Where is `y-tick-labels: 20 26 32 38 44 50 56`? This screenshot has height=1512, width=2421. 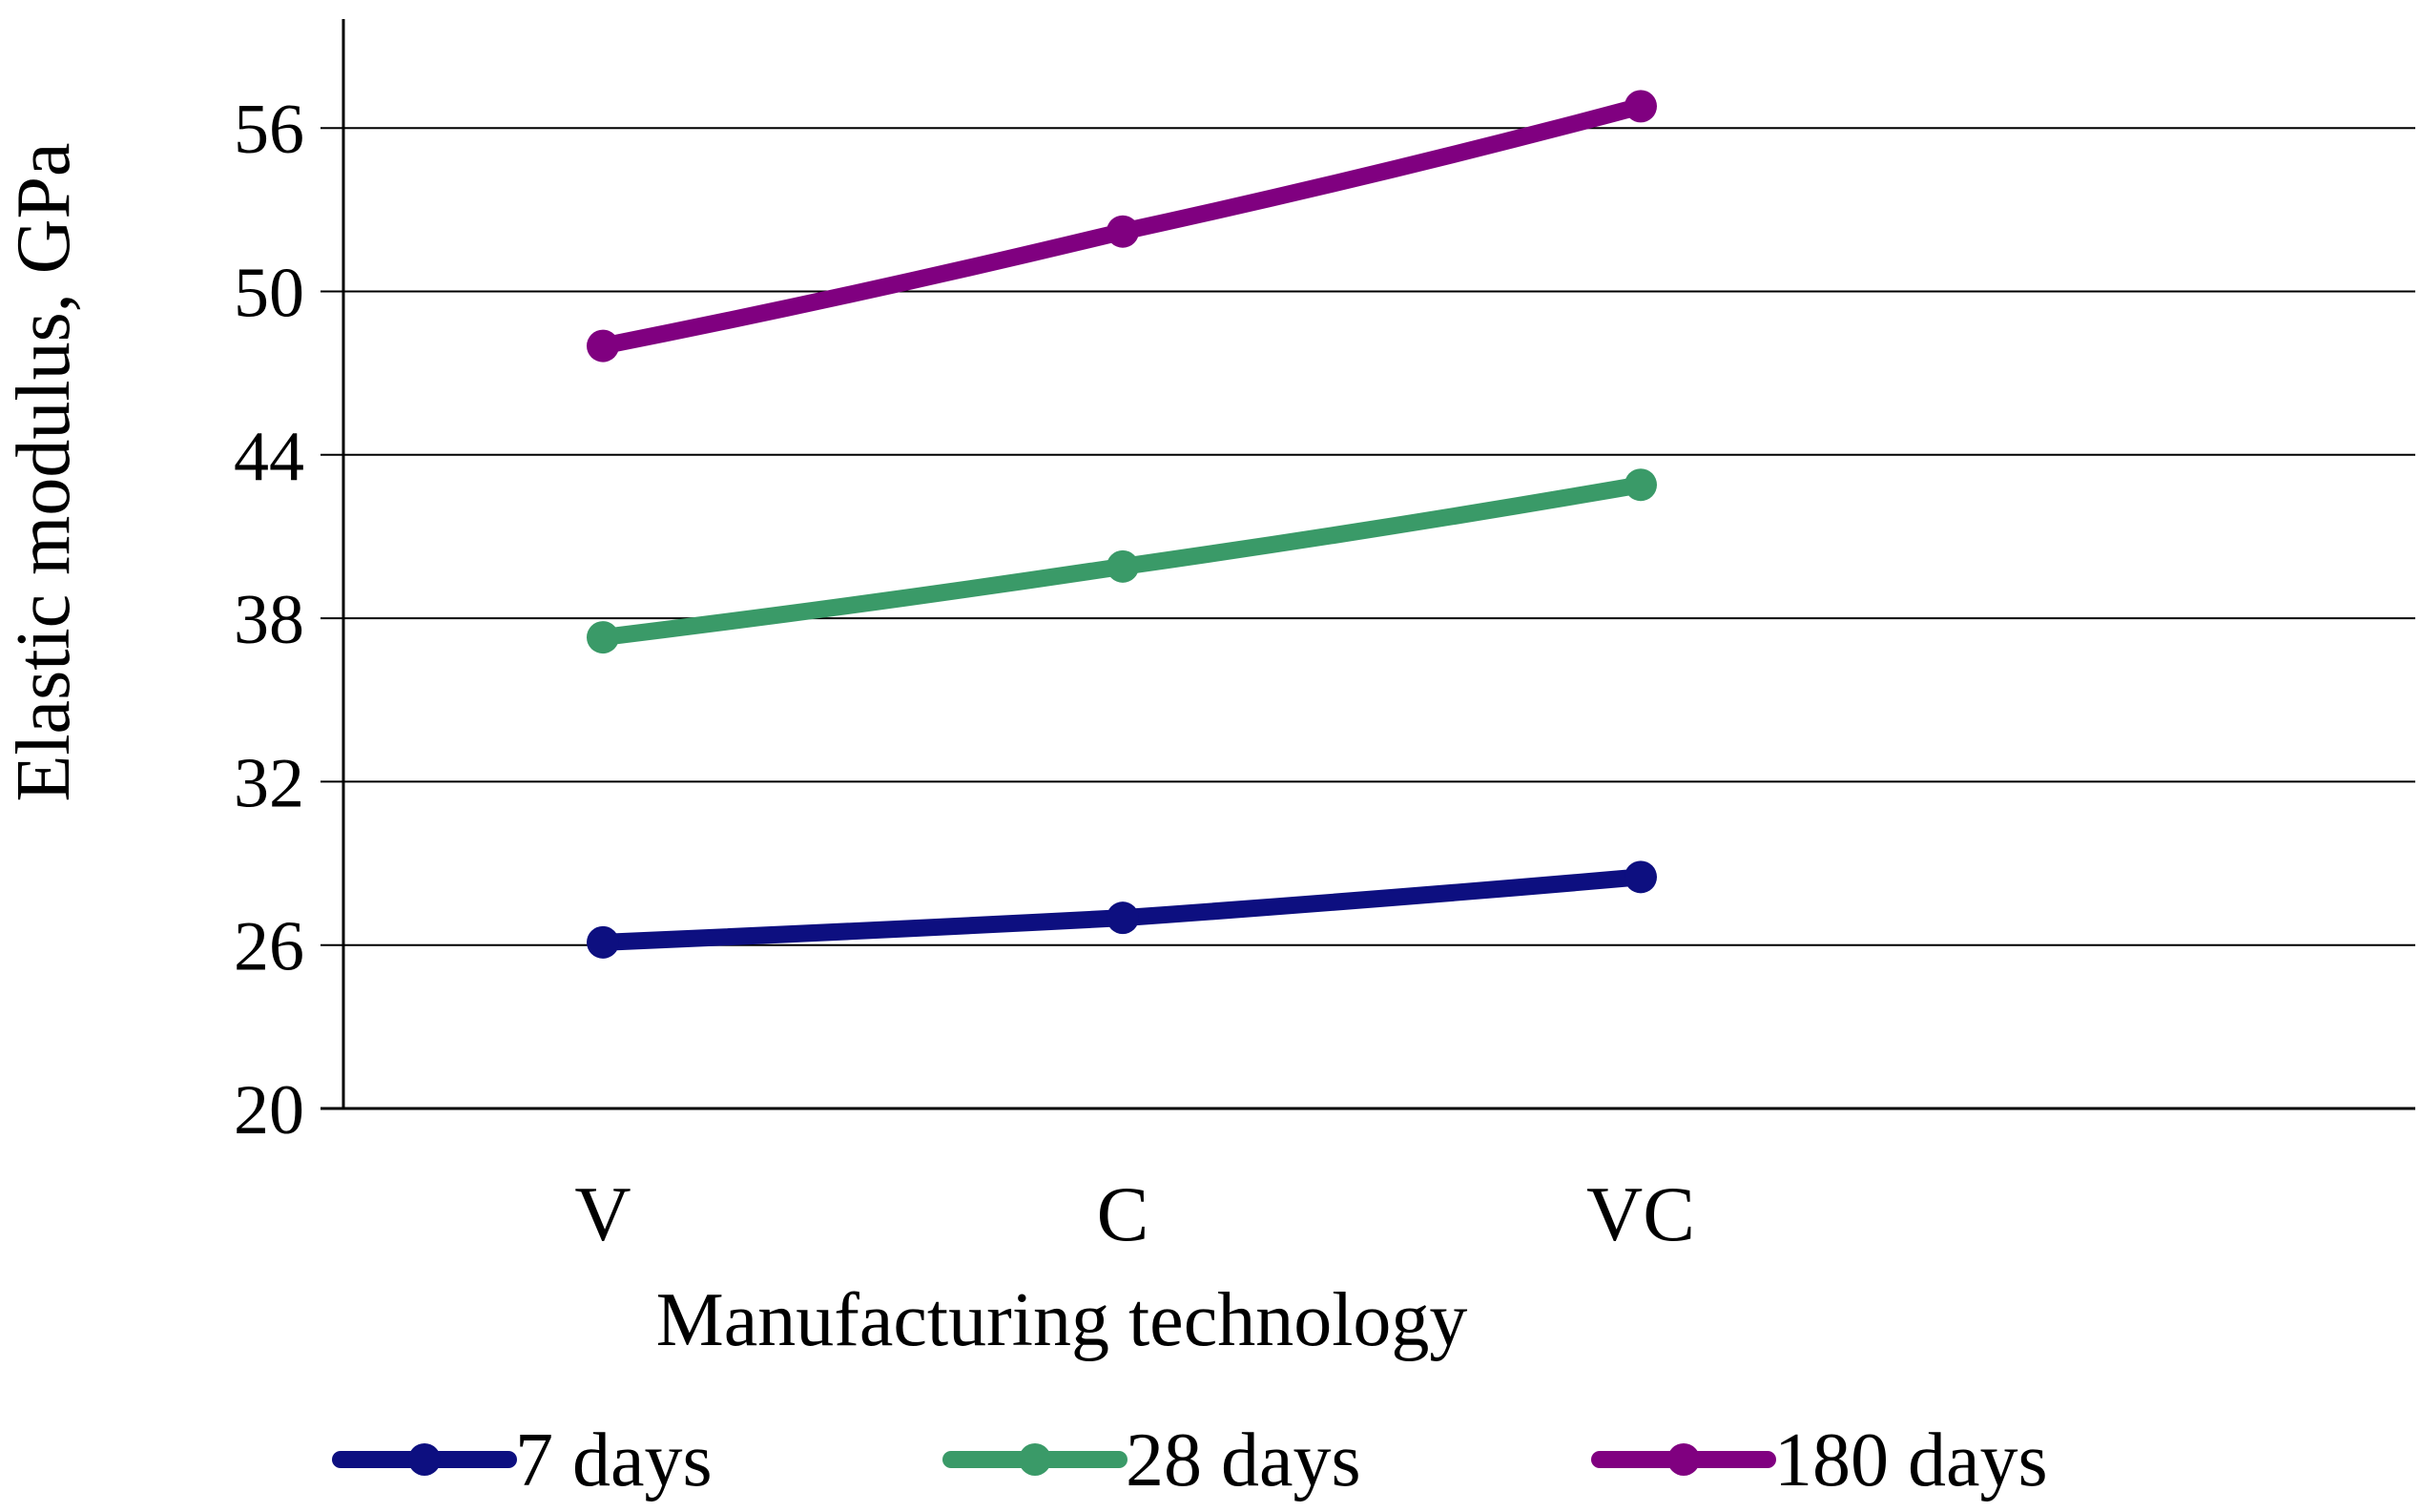
y-tick-labels: 20 26 32 38 44 50 56 is located at coordinates (269, 620).